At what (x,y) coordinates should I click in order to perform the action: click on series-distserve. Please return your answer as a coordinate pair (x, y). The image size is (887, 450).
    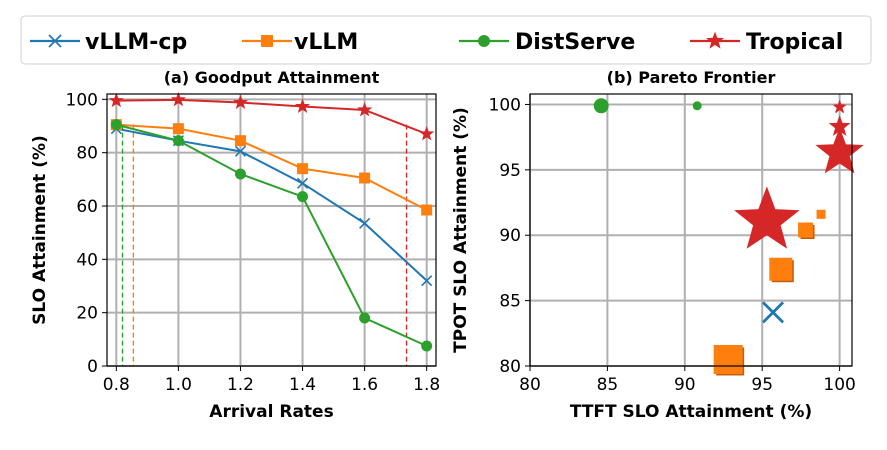
    Looking at the image, I should click on (647, 106).